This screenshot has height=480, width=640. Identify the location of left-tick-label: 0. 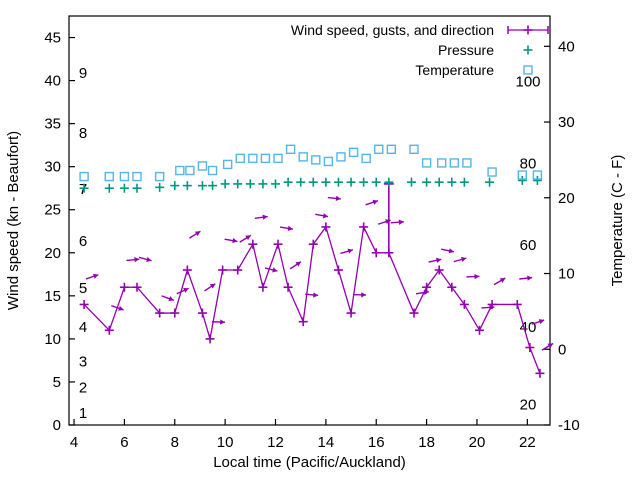
(57, 425).